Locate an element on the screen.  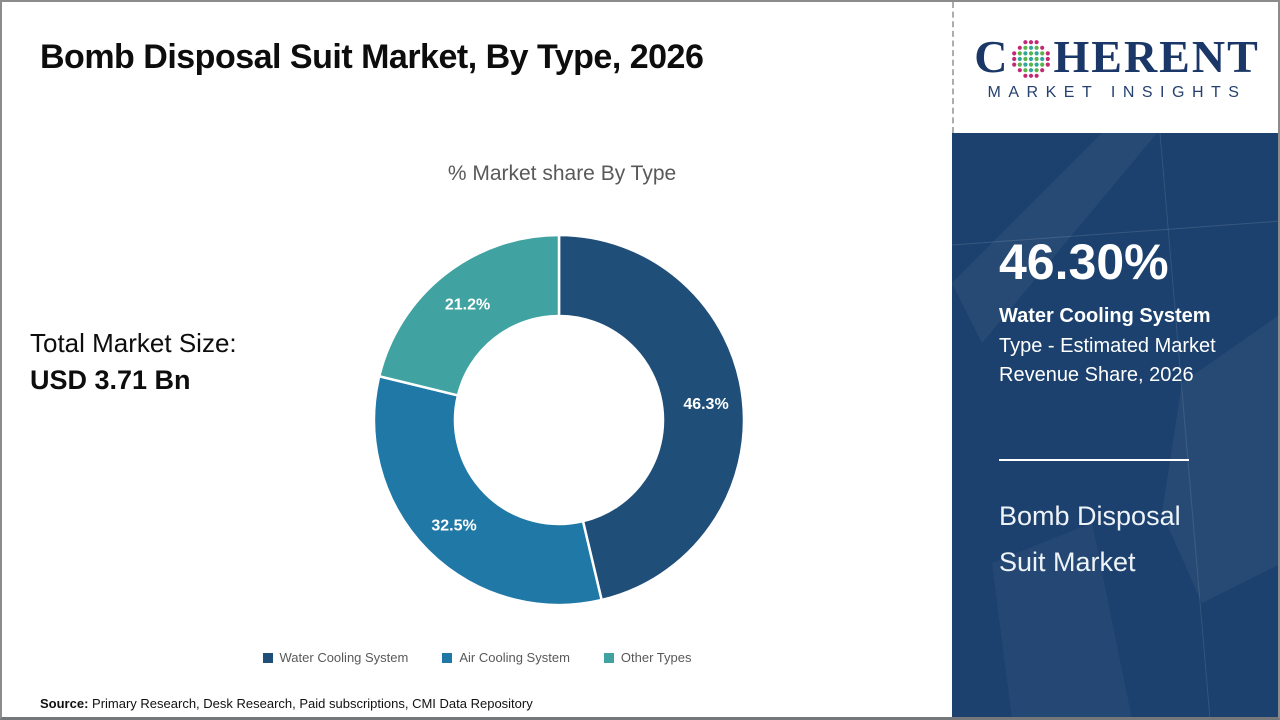
legend-item-2: Other Types is located at coordinates (647, 657).